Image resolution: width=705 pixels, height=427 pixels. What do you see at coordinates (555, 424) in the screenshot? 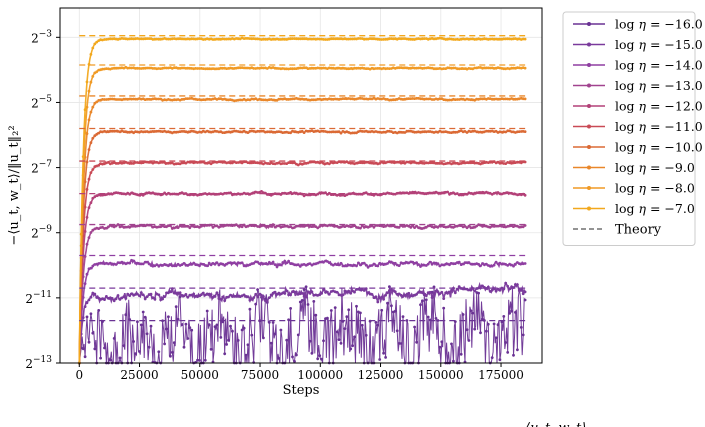
I see `caption-fragment: ⟨u_t, w_t⟩` at bounding box center [555, 424].